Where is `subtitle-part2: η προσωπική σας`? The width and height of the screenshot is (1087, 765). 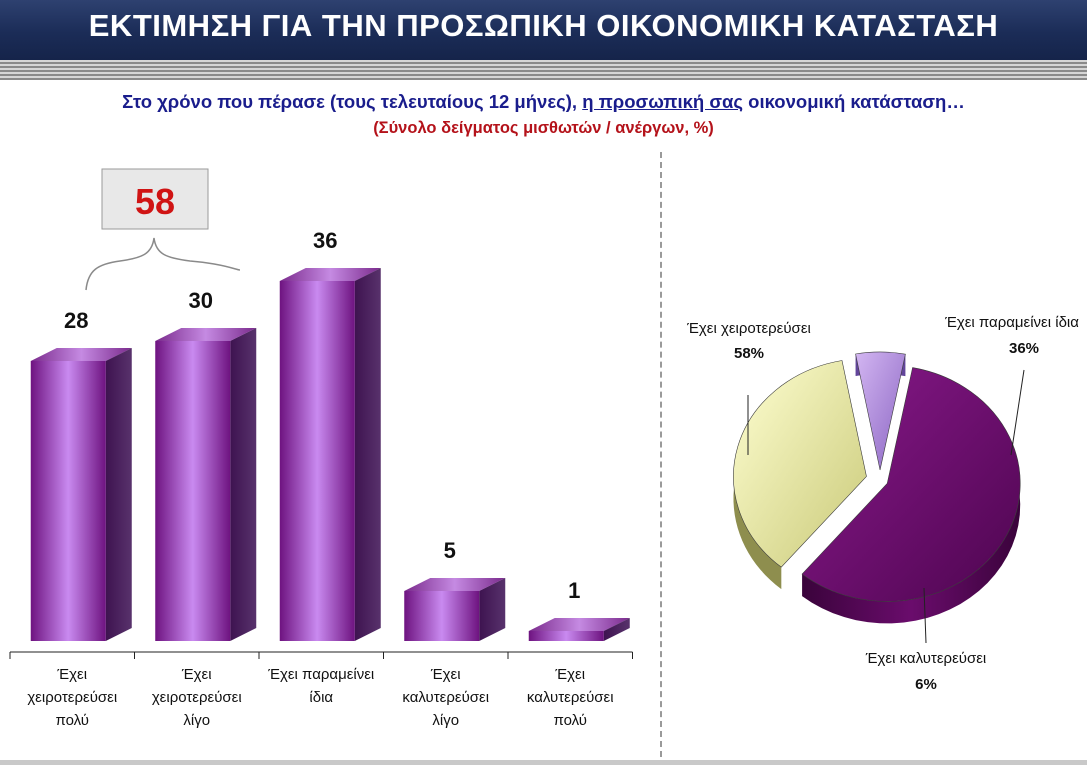 subtitle-part2: η προσωπική σας is located at coordinates (663, 101).